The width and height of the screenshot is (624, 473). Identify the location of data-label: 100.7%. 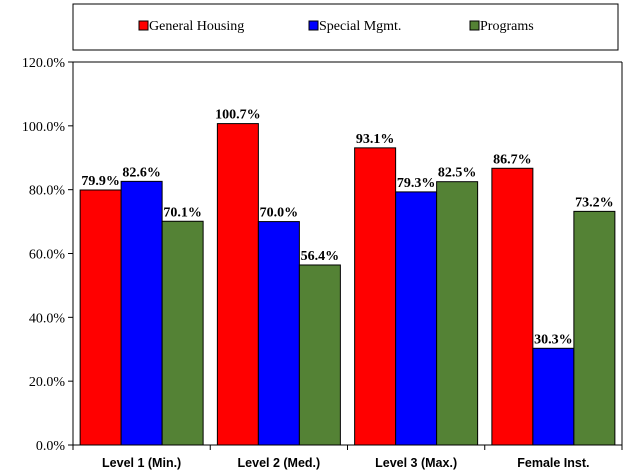
(238, 115).